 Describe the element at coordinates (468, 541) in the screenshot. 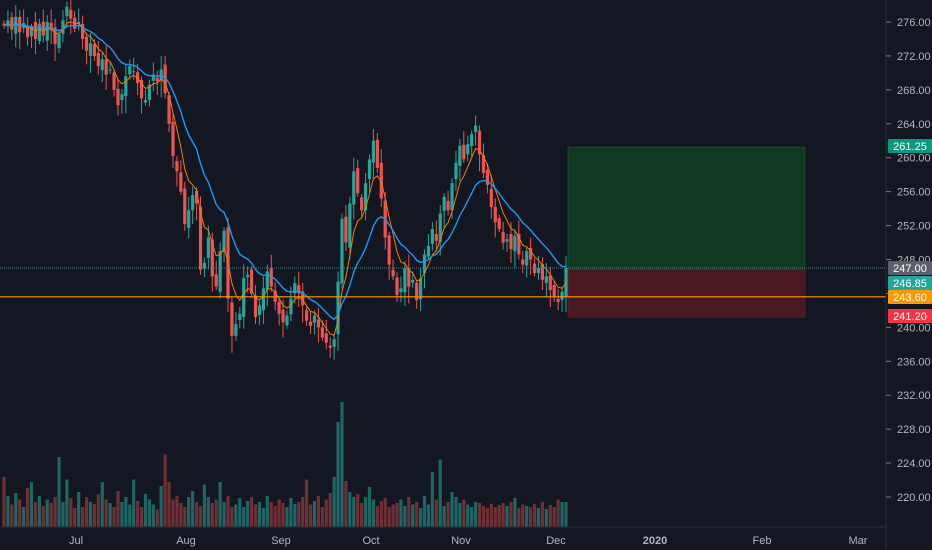

I see `time-axis: Jul Aug Sep Oct Nov Dec 2020 Feb Mar` at that location.